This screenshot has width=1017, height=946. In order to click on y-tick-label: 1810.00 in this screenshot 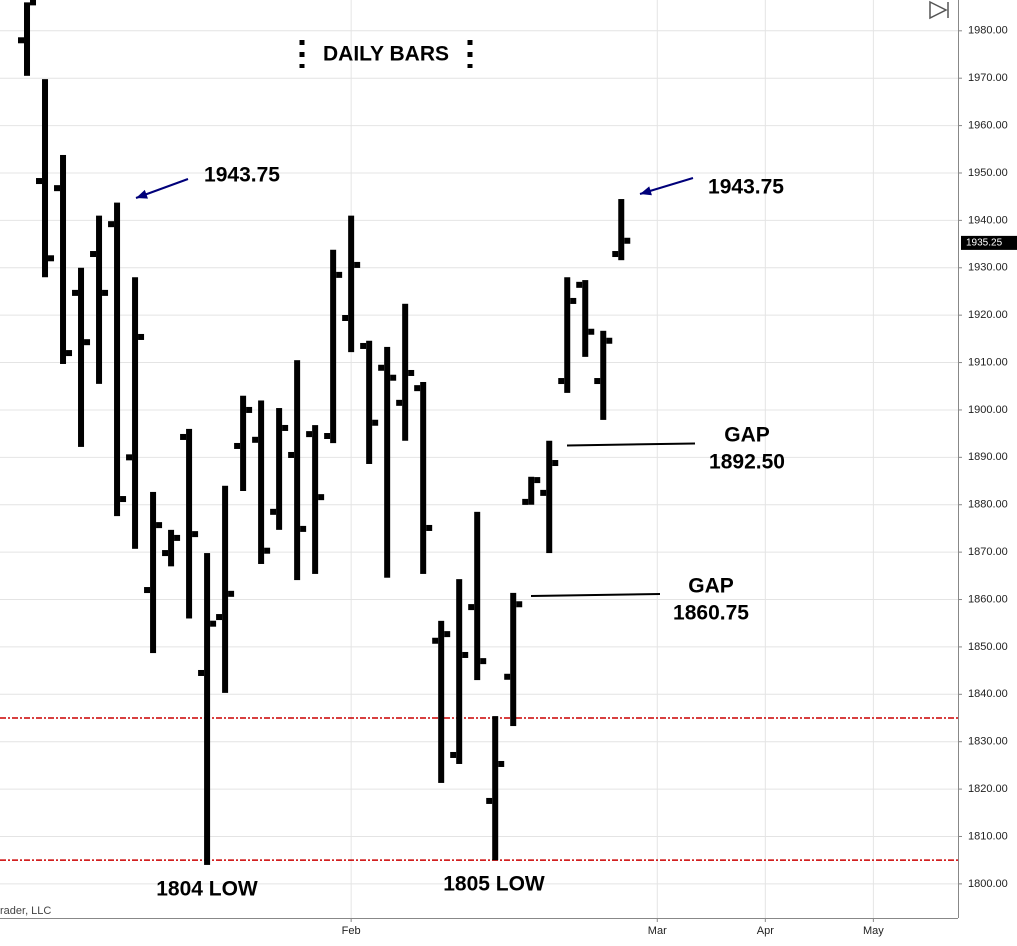, I will do `click(988, 836)`.